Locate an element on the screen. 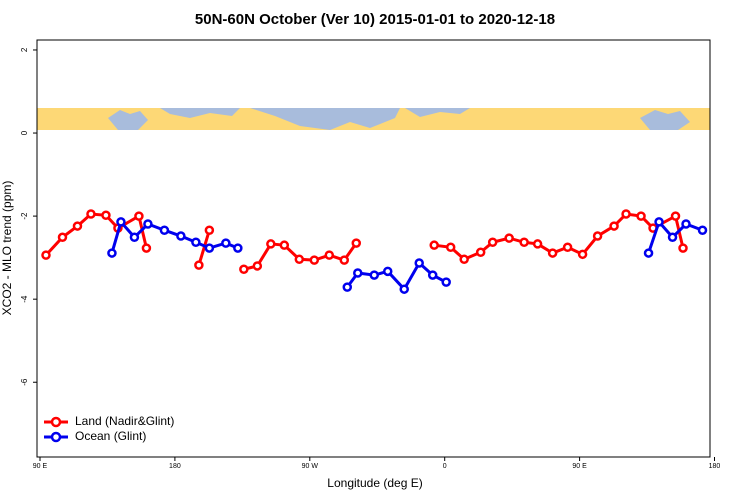  y-tick-label: 2 is located at coordinates (24, 49).